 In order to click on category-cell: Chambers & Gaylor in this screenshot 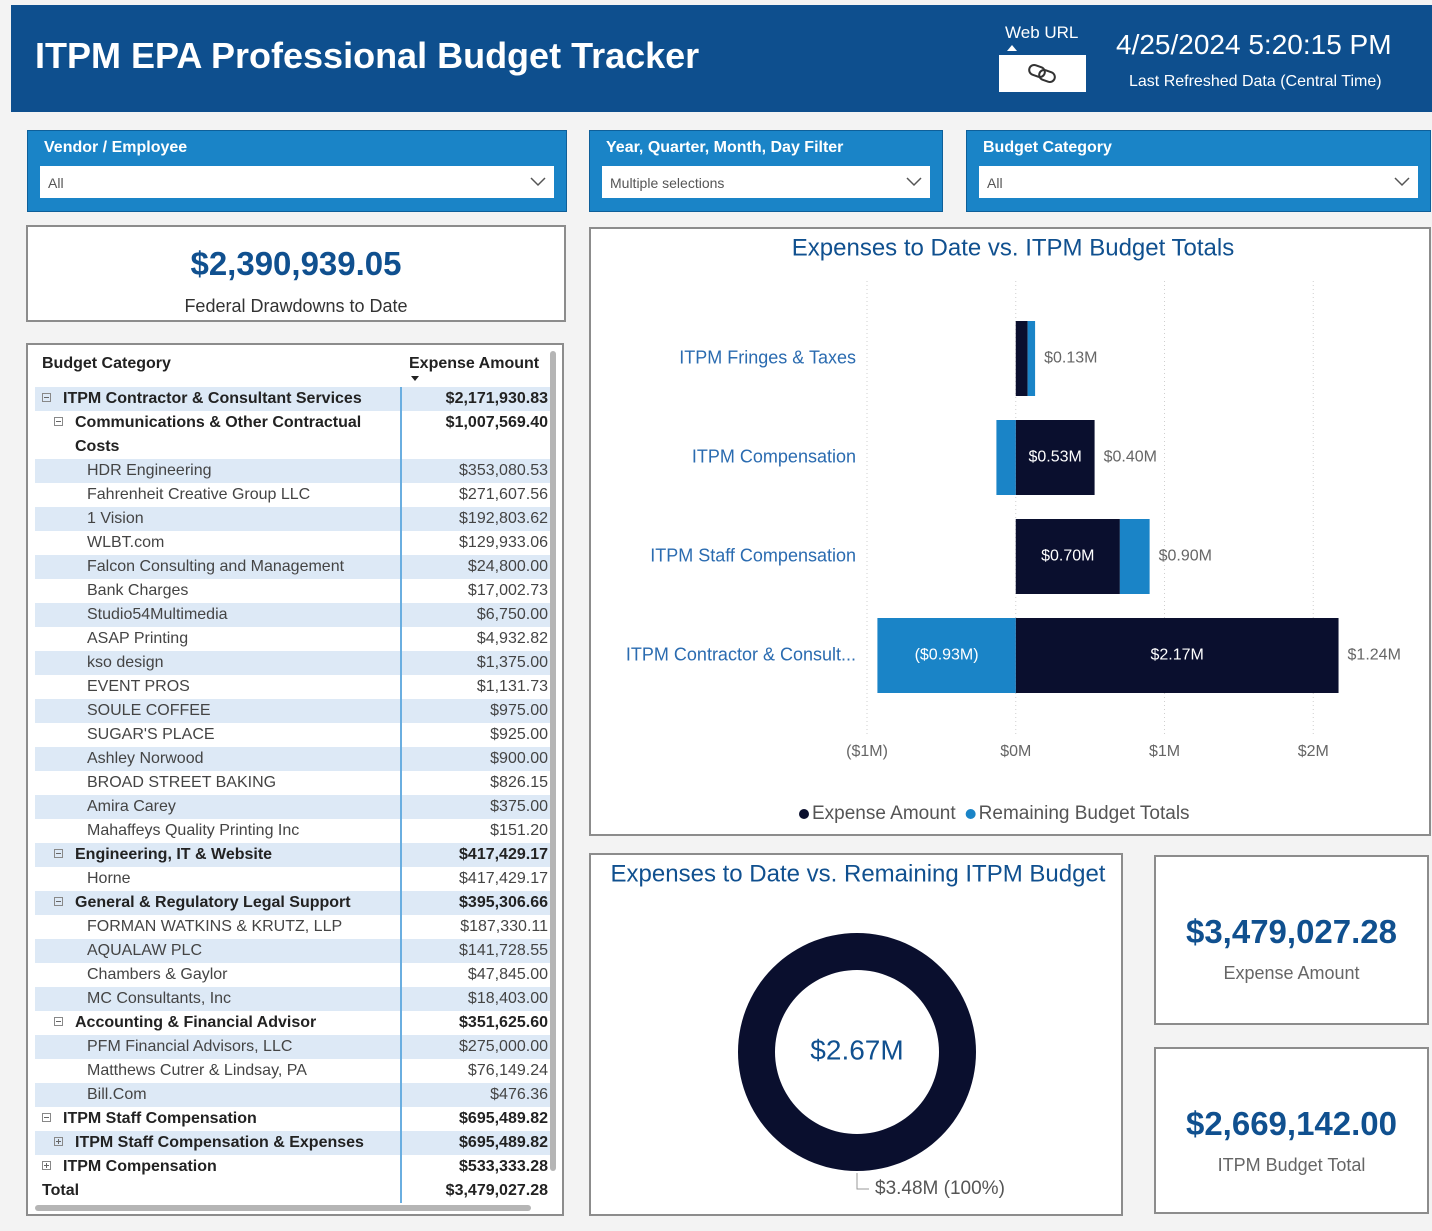, I will do `click(218, 975)`.